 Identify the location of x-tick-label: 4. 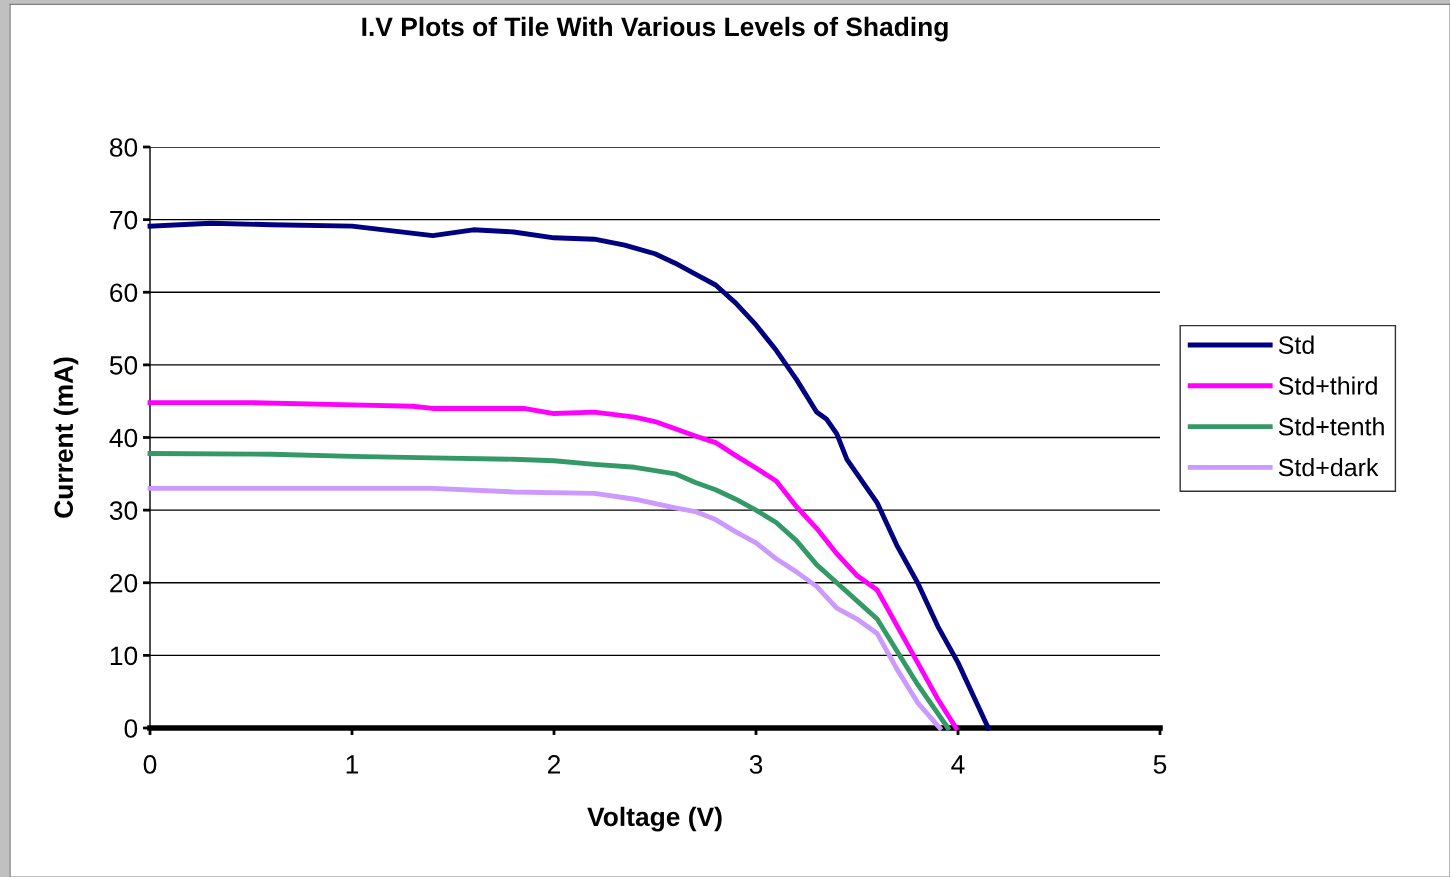
(958, 764).